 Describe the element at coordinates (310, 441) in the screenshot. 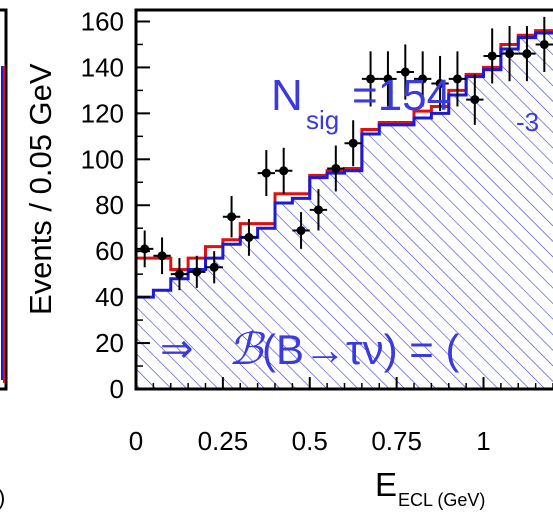

I see `x-tick-label: 0.5` at that location.